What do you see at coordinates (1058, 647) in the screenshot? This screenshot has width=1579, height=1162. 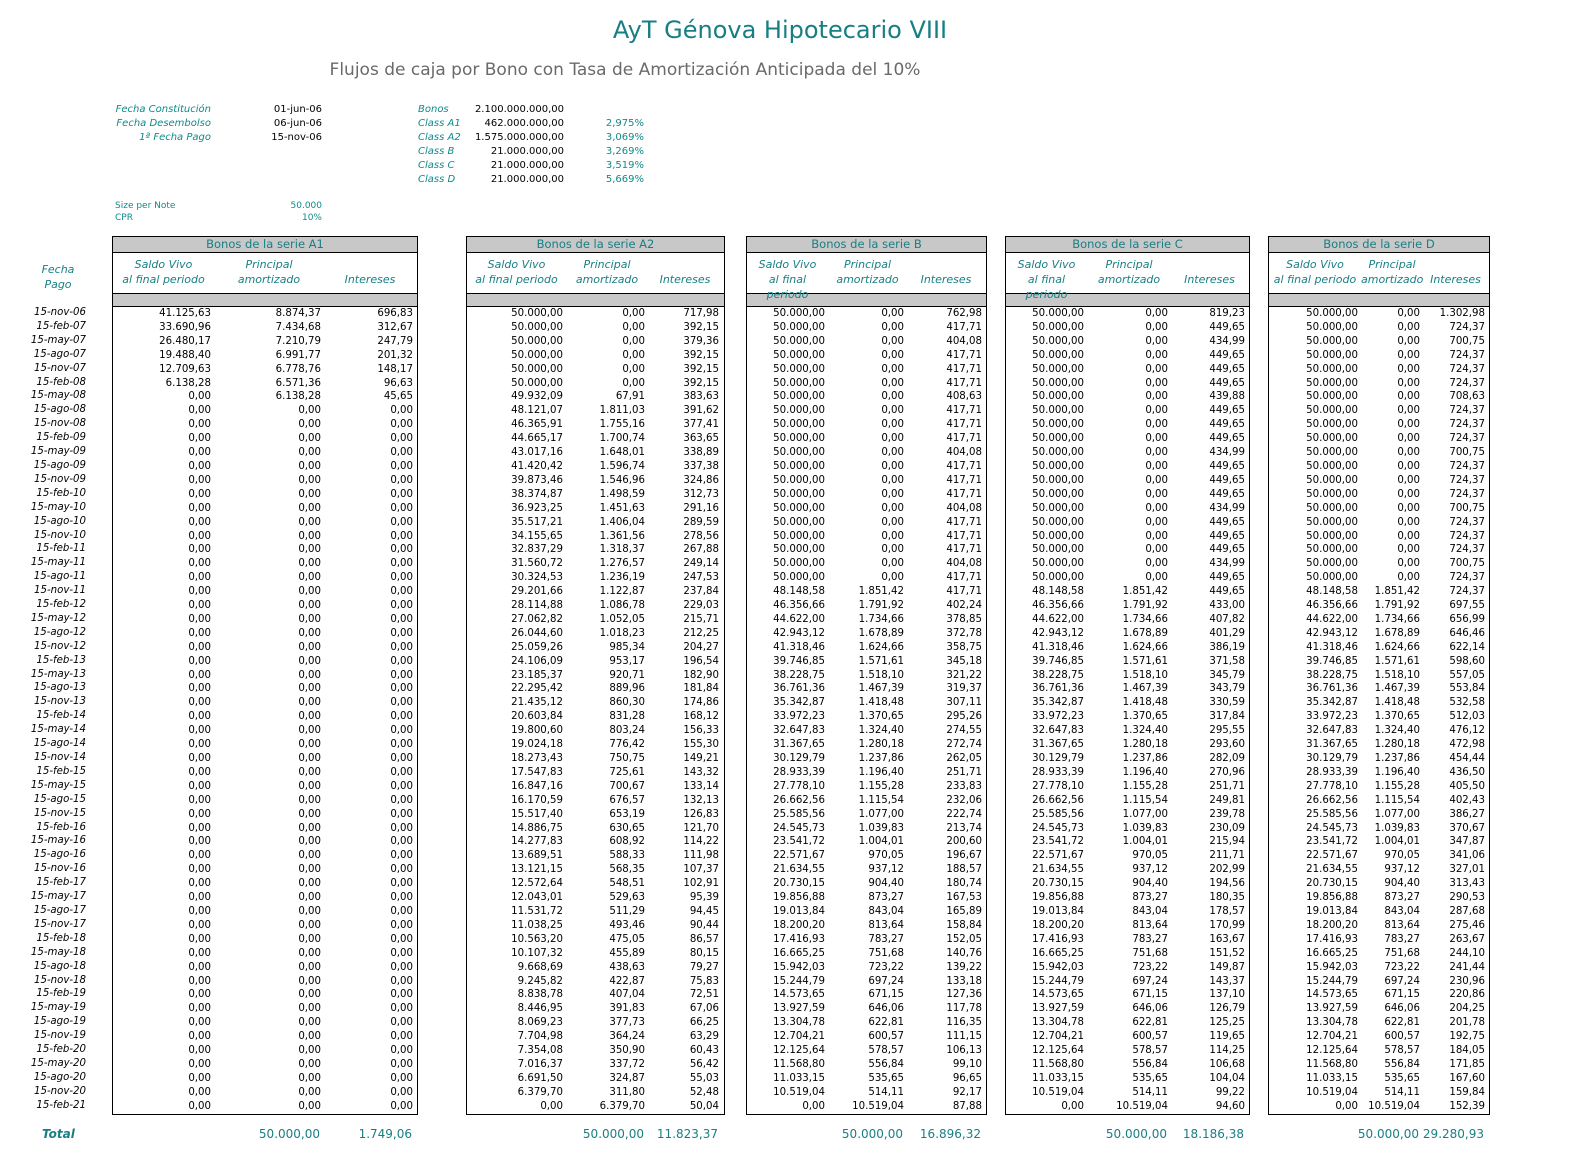 I see `saldo-cell: 41.318,46` at bounding box center [1058, 647].